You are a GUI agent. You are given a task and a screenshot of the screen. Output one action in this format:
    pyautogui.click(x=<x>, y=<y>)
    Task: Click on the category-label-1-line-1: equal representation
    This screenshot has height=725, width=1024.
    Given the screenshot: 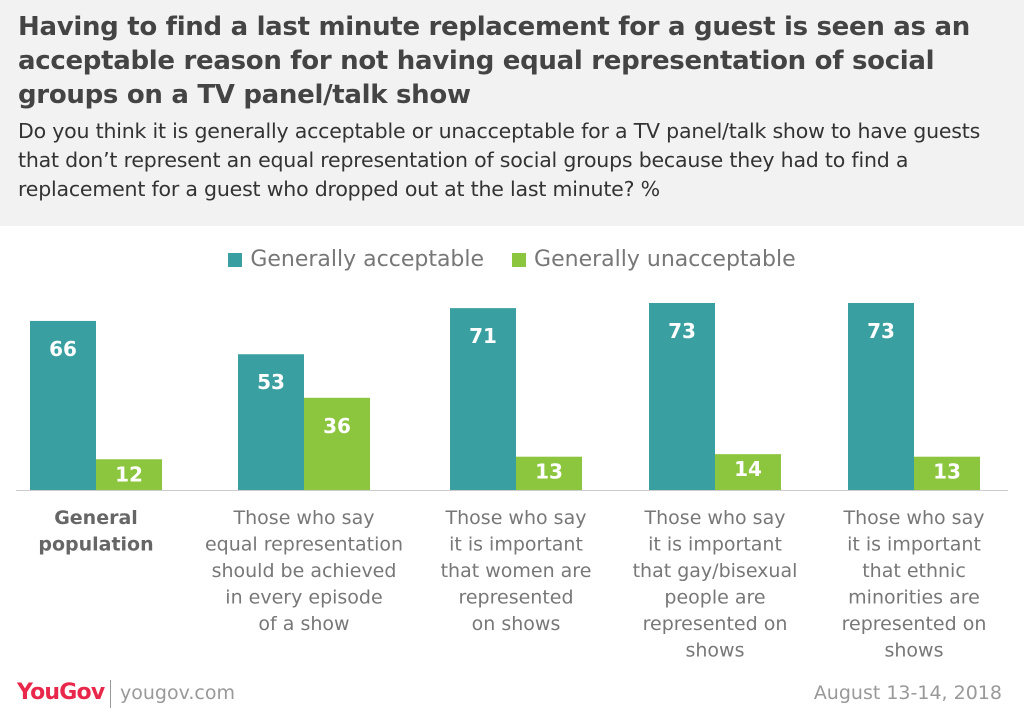 What is the action you would take?
    pyautogui.click(x=304, y=545)
    